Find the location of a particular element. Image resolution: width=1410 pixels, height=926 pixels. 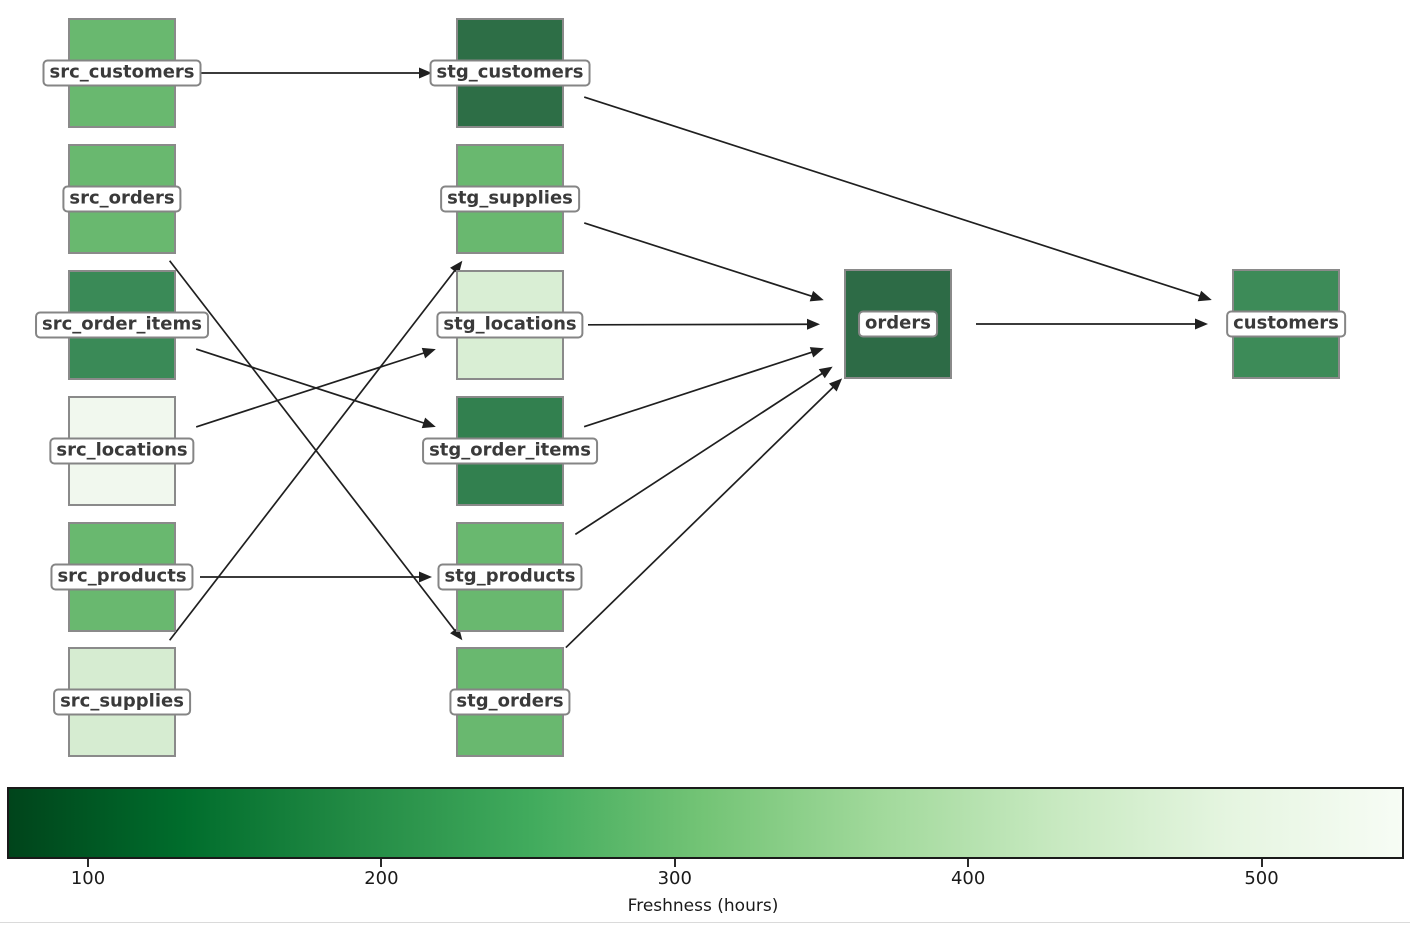

colorbar-tick-label-500: 500 is located at coordinates (1261, 878).